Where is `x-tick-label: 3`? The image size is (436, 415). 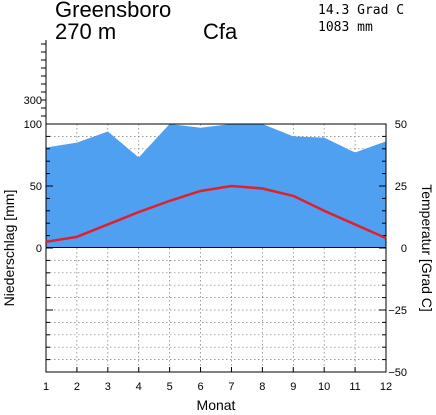 x-tick-label: 3 is located at coordinates (108, 387).